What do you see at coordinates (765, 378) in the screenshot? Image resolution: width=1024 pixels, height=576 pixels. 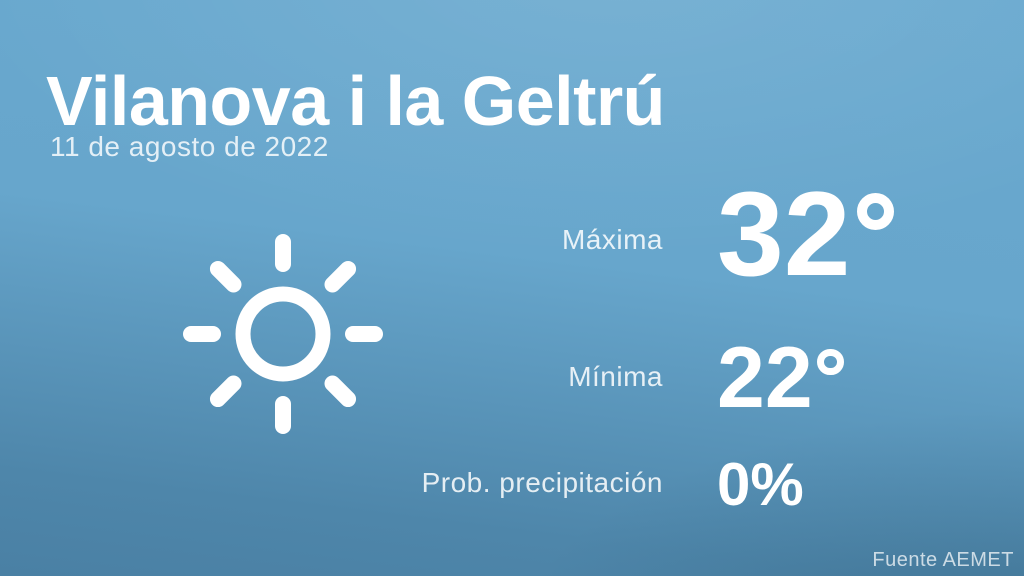 I see `min-temp-number: 22` at bounding box center [765, 378].